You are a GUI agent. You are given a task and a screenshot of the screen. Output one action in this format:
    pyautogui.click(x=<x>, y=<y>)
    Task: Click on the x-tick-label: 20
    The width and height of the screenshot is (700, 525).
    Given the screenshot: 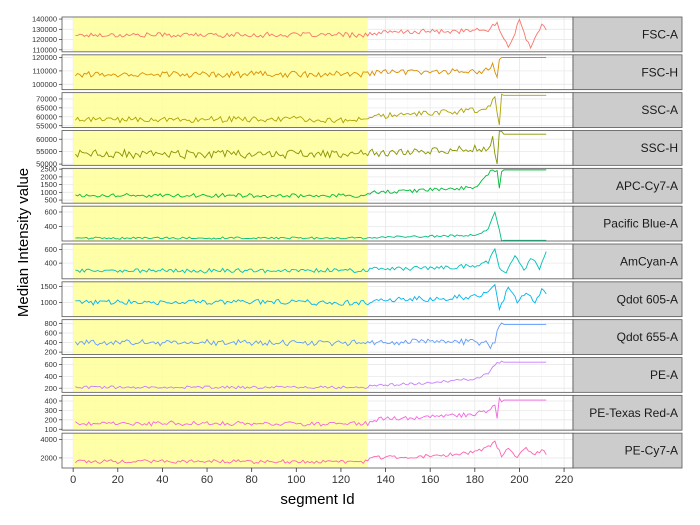 What is the action you would take?
    pyautogui.click(x=118, y=480)
    